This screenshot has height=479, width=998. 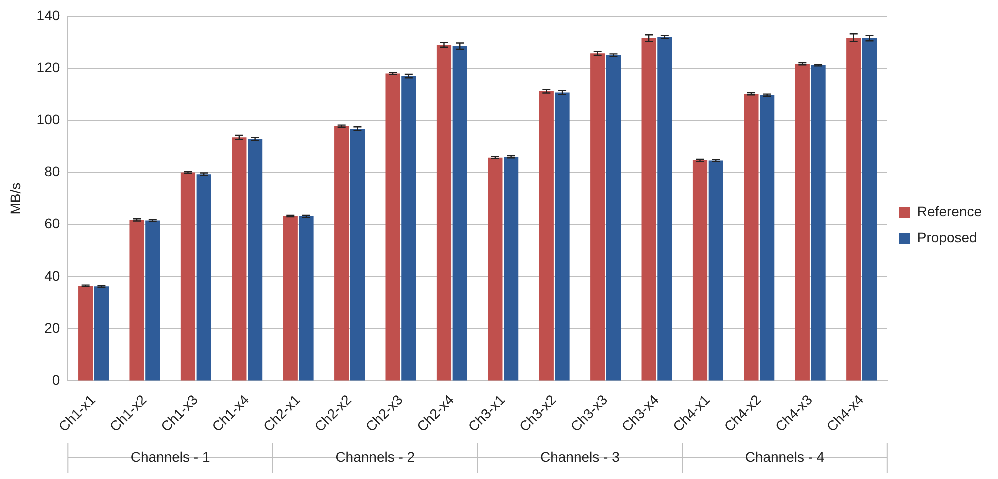 I want to click on y-tick-label: 80, so click(x=52, y=172).